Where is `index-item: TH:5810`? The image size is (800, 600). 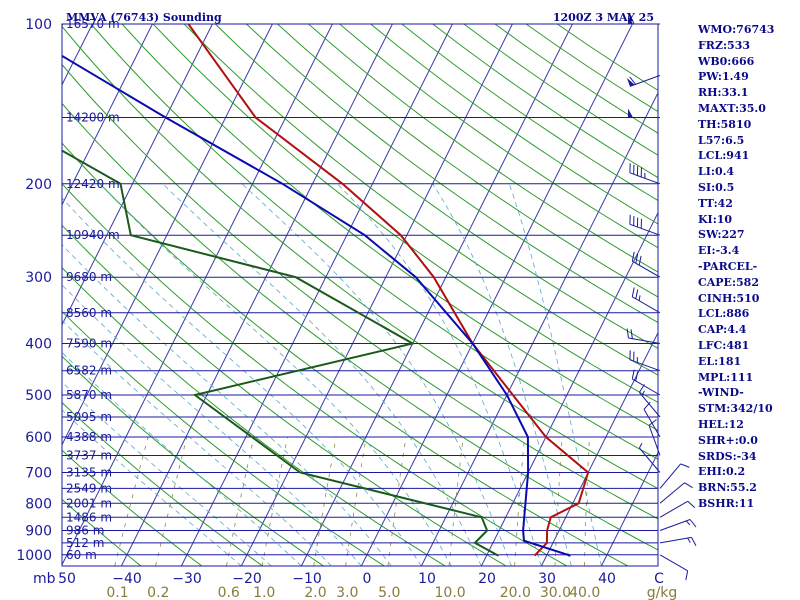
index-item: TH:5810 is located at coordinates (725, 124).